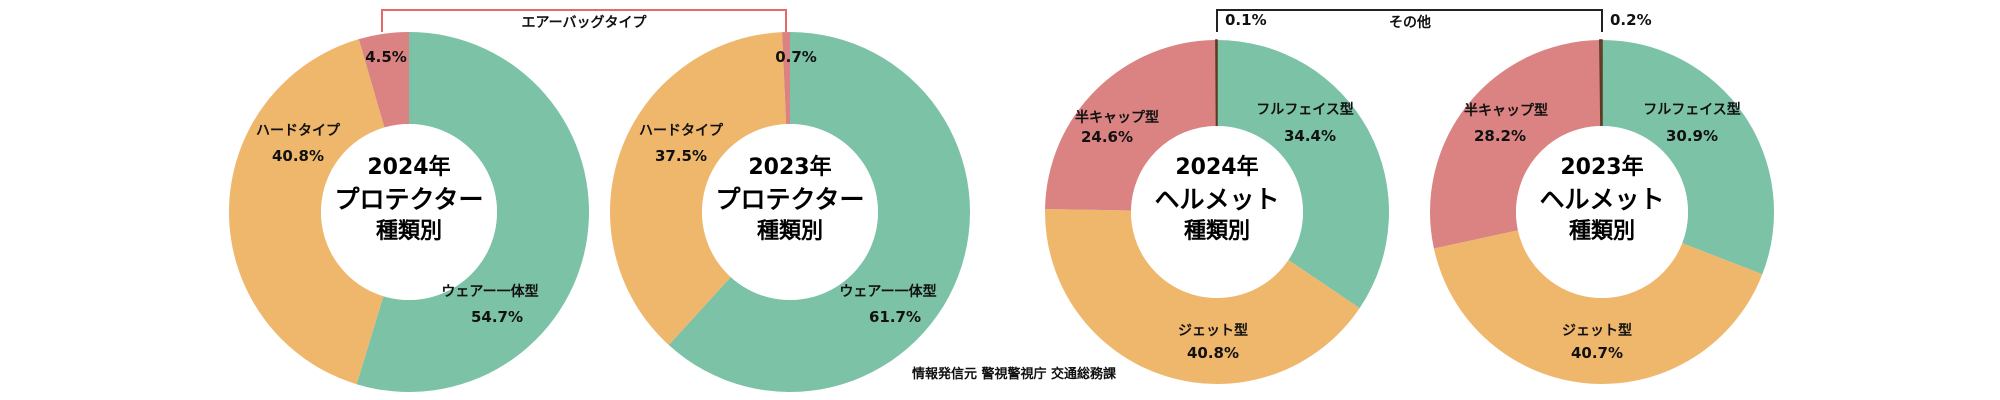 This screenshot has width=2000, height=400. I want to click on slice-value-label: 61.7%, so click(895, 317).